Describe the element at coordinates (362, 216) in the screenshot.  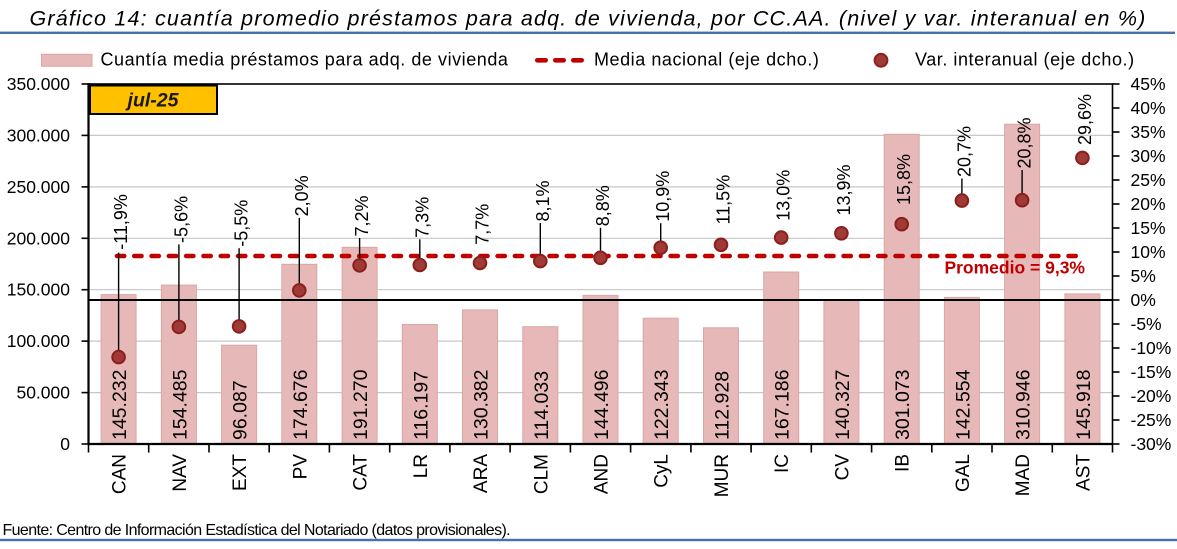
I see `svg-text: 7,2%` at that location.